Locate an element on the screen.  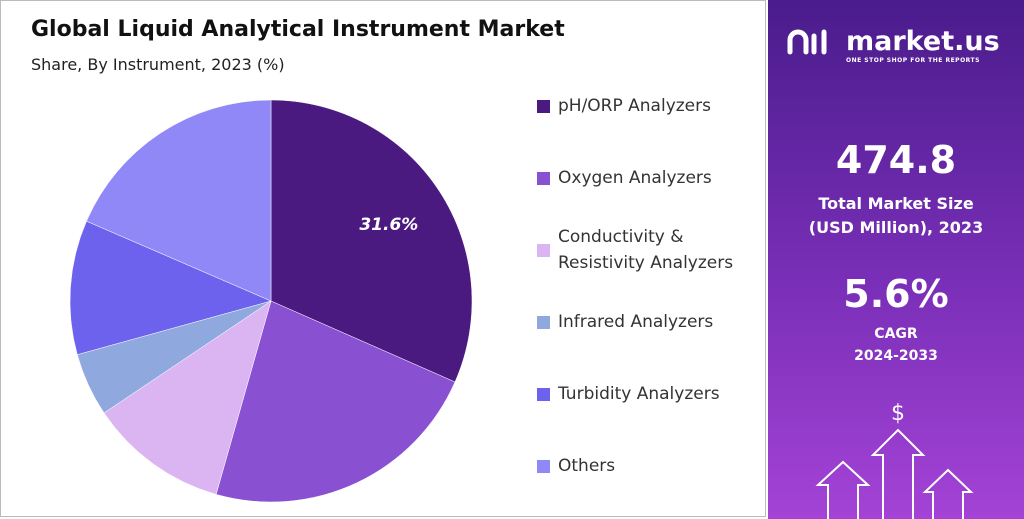
legend-label: Oxygen Analyzers is located at coordinates (635, 178).